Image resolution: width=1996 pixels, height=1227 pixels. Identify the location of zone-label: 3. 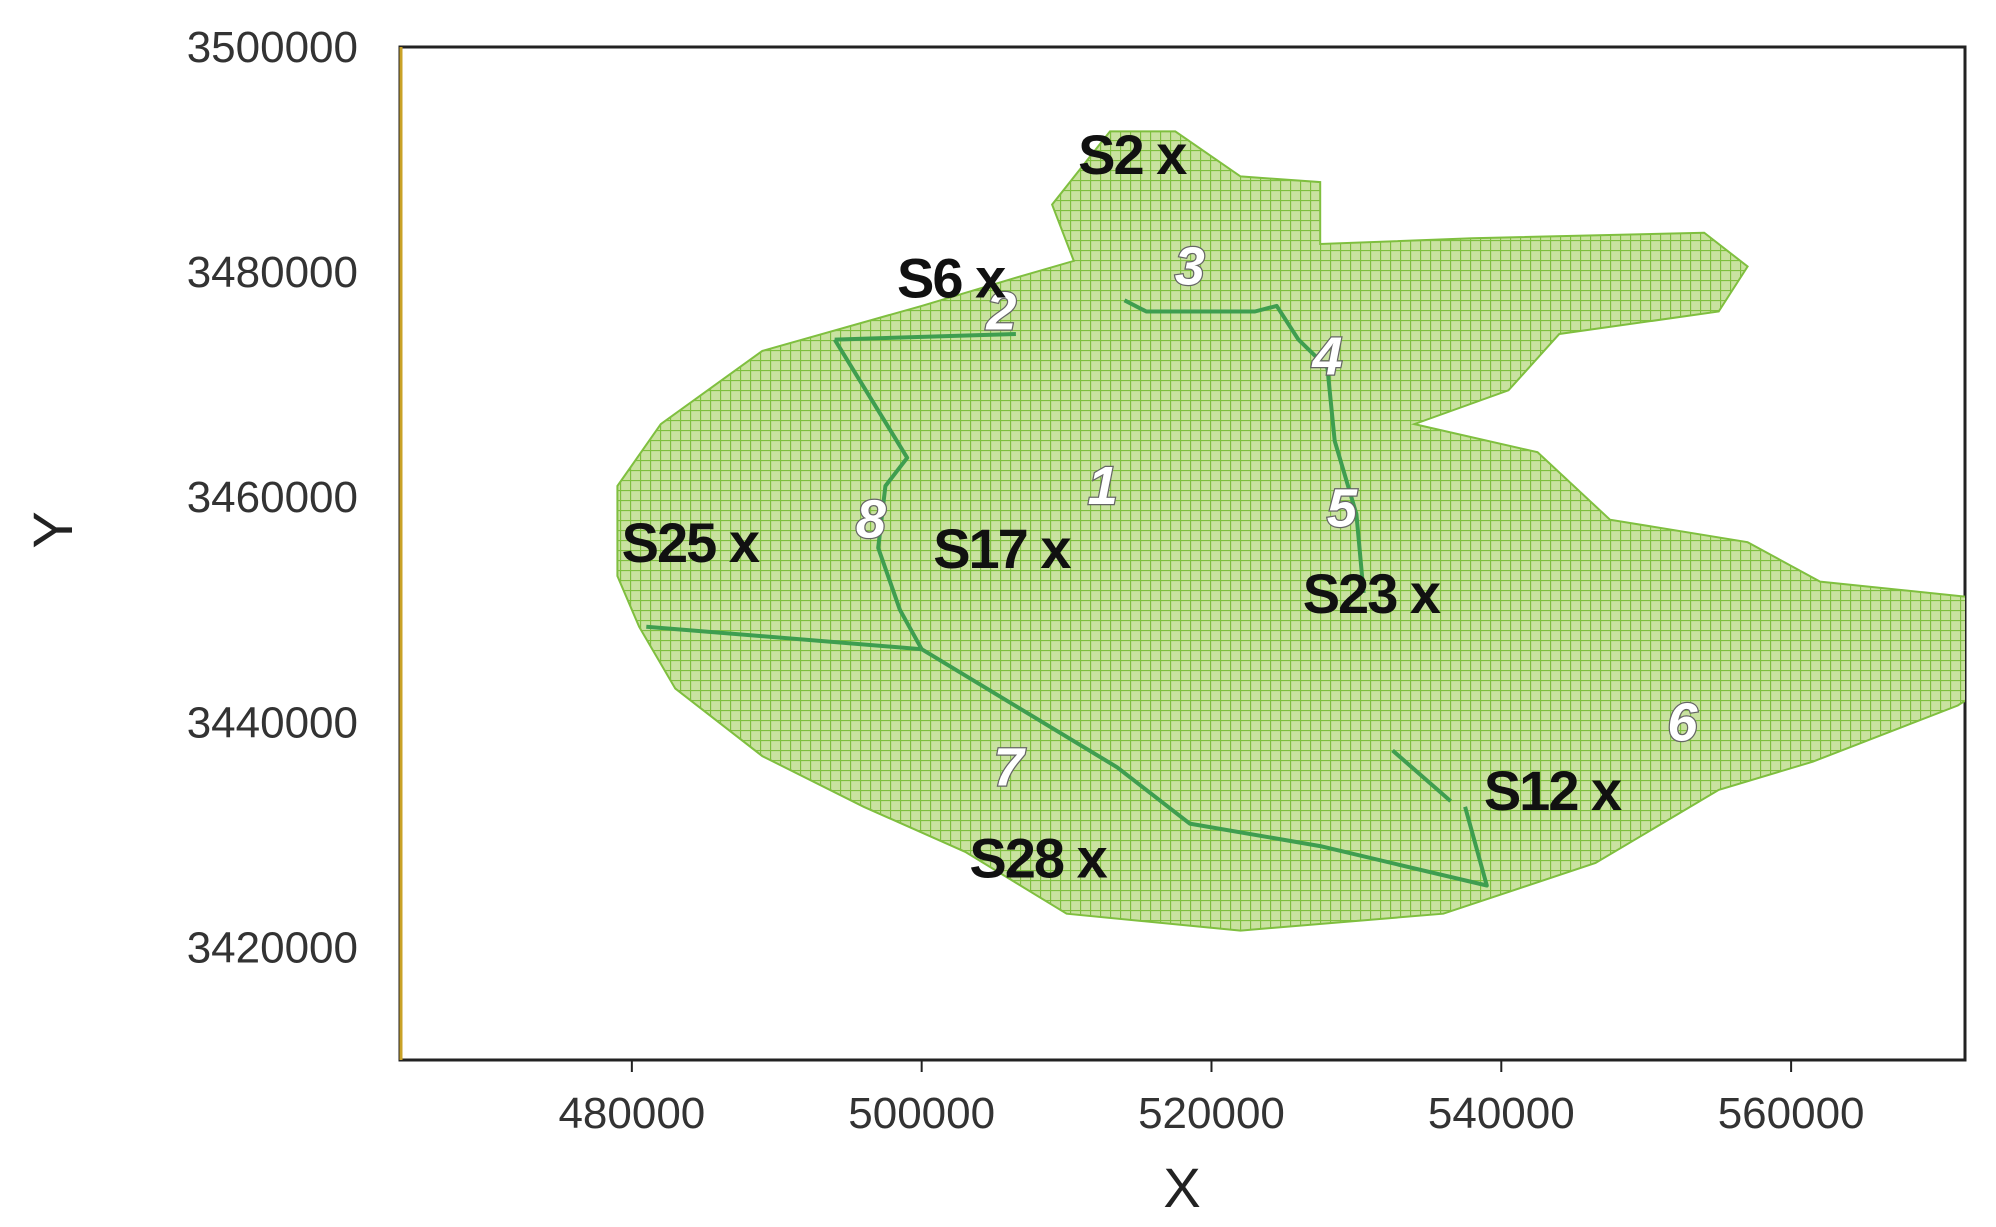
(1190, 266).